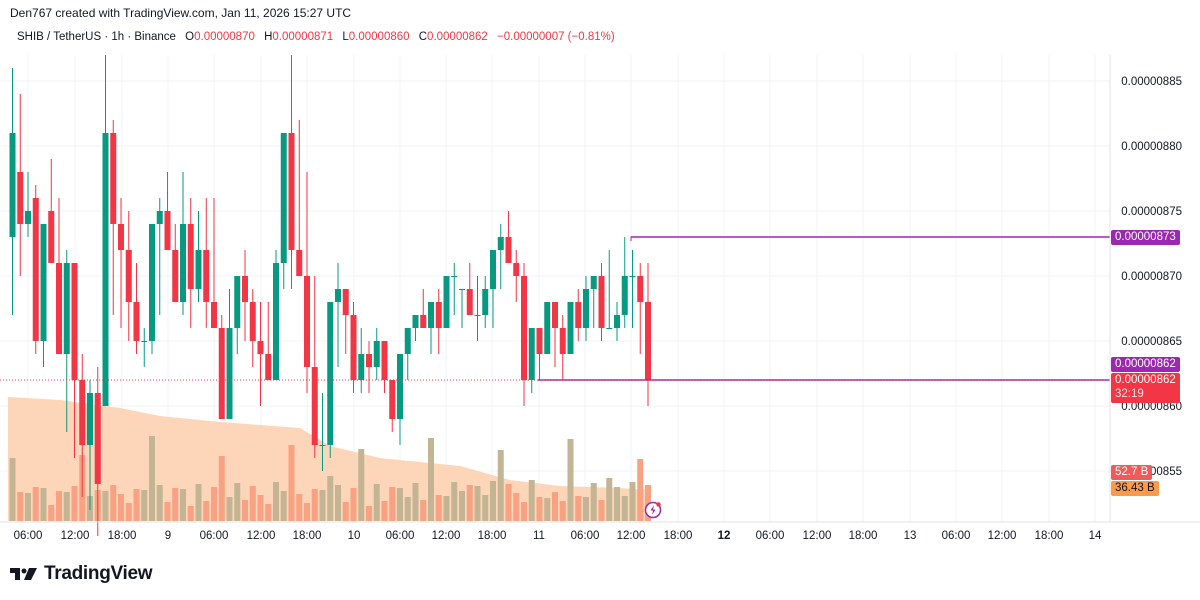  I want to click on low-key: L, so click(345, 37).